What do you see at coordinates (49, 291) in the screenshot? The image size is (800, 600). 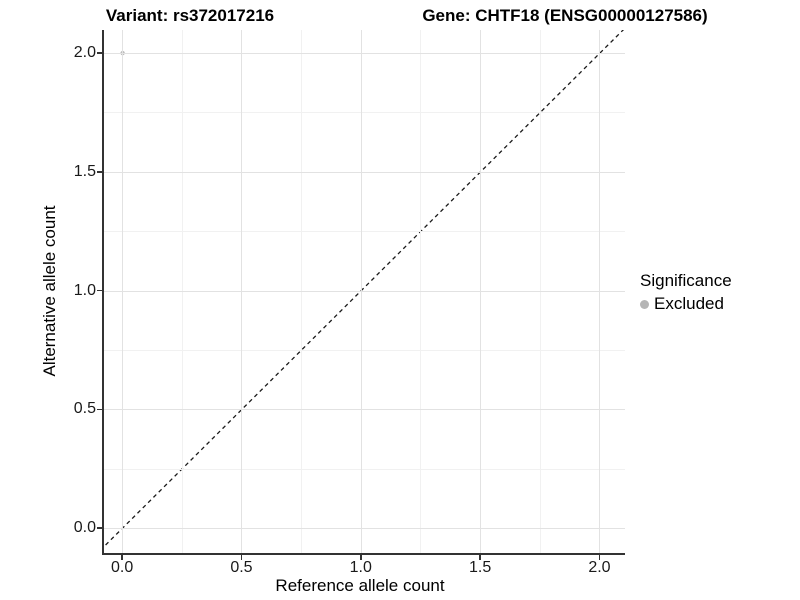 I see `y-axis-title: Alternative allele count` at bounding box center [49, 291].